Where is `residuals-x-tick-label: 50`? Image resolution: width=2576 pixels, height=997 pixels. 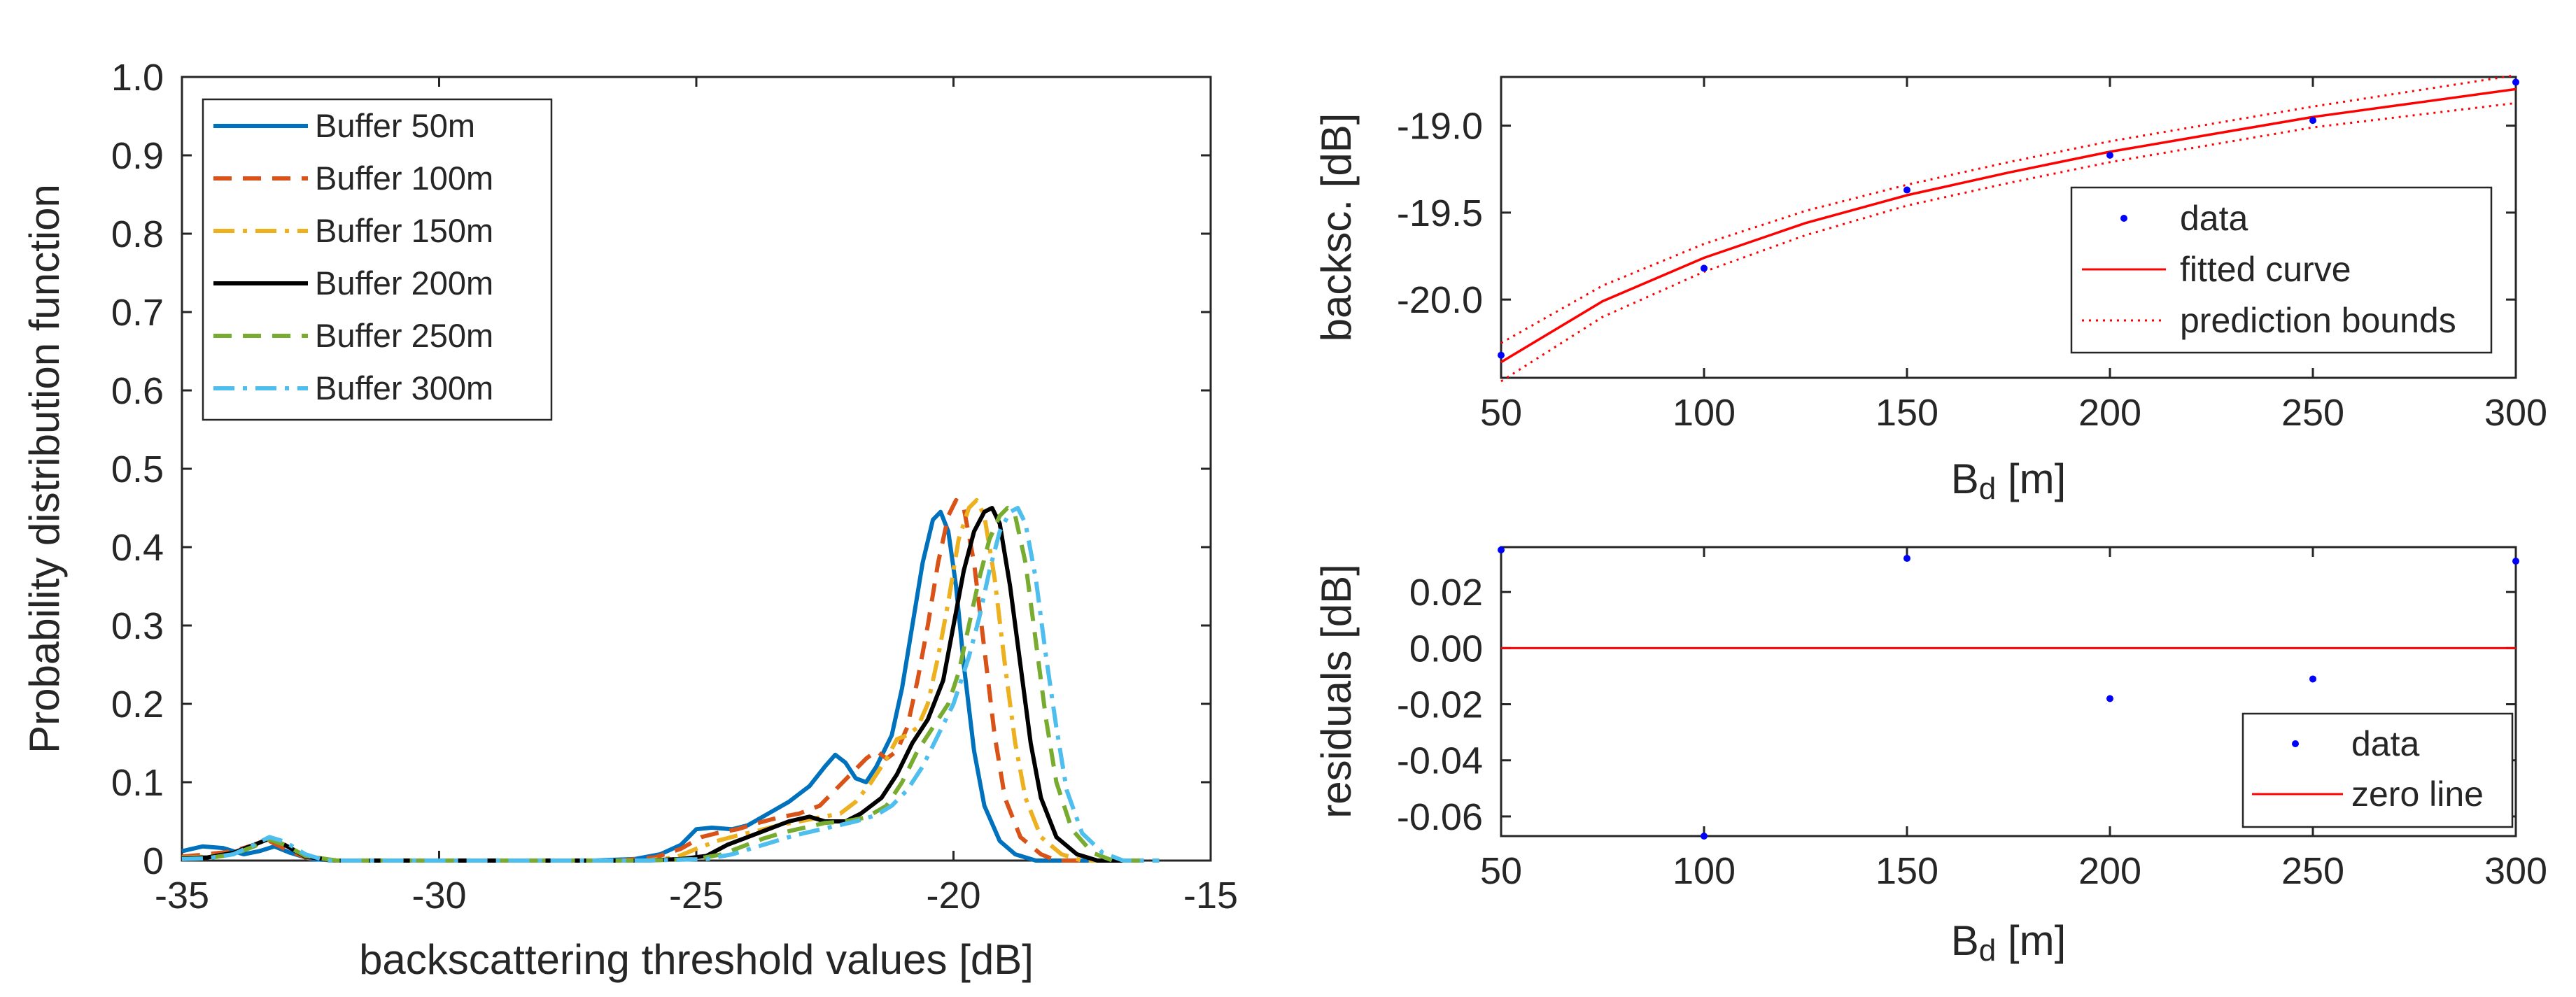 residuals-x-tick-label: 50 is located at coordinates (1501, 871).